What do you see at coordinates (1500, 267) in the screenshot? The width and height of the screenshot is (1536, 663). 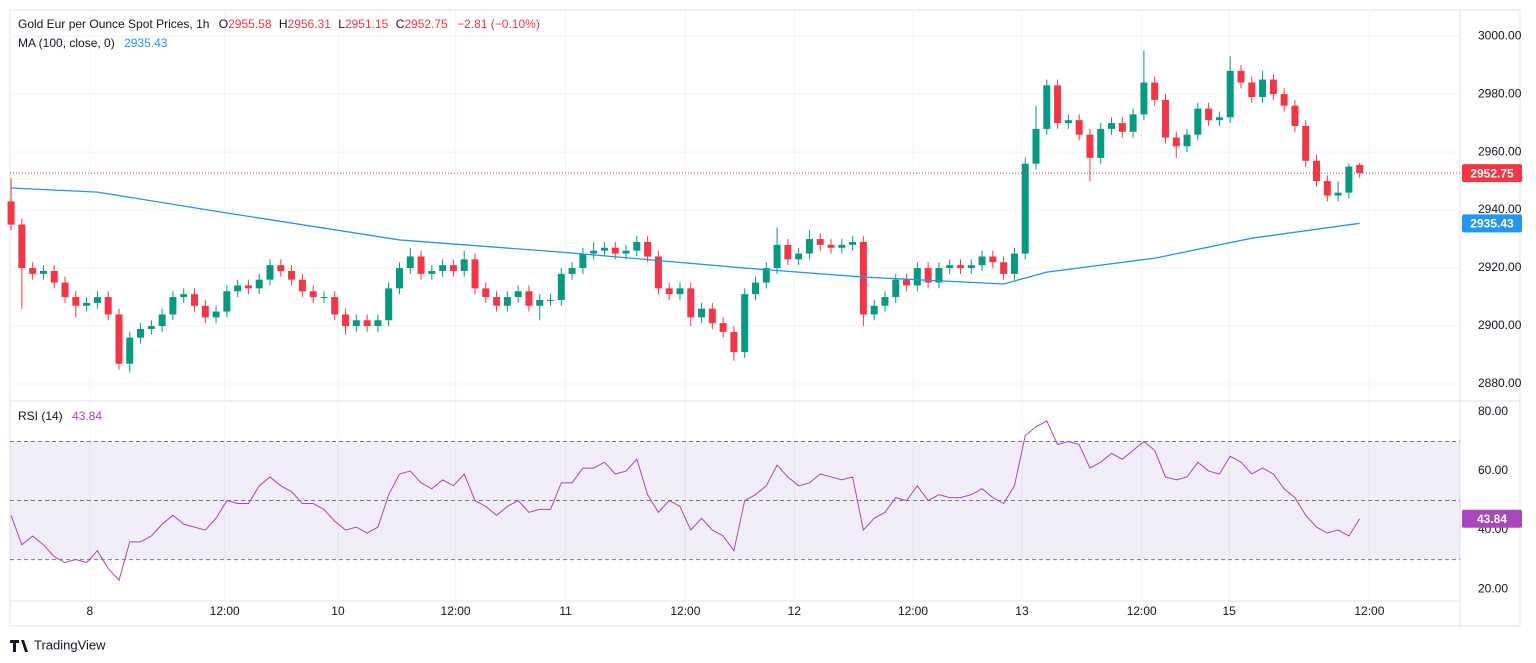 I see `y-tick-label: 2920.00` at bounding box center [1500, 267].